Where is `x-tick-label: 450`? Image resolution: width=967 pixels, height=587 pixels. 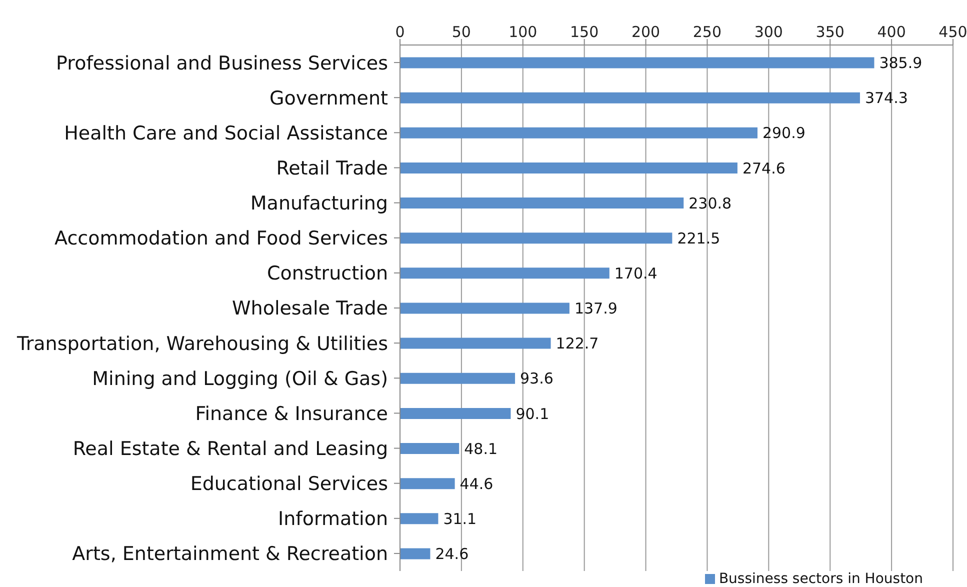
x-tick-label: 450 is located at coordinates (952, 32).